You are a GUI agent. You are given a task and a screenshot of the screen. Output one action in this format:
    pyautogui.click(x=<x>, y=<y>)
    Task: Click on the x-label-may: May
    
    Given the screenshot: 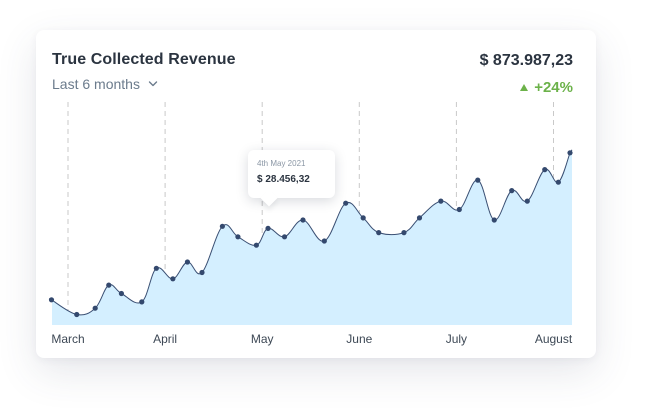 What is the action you would take?
    pyautogui.click(x=262, y=339)
    